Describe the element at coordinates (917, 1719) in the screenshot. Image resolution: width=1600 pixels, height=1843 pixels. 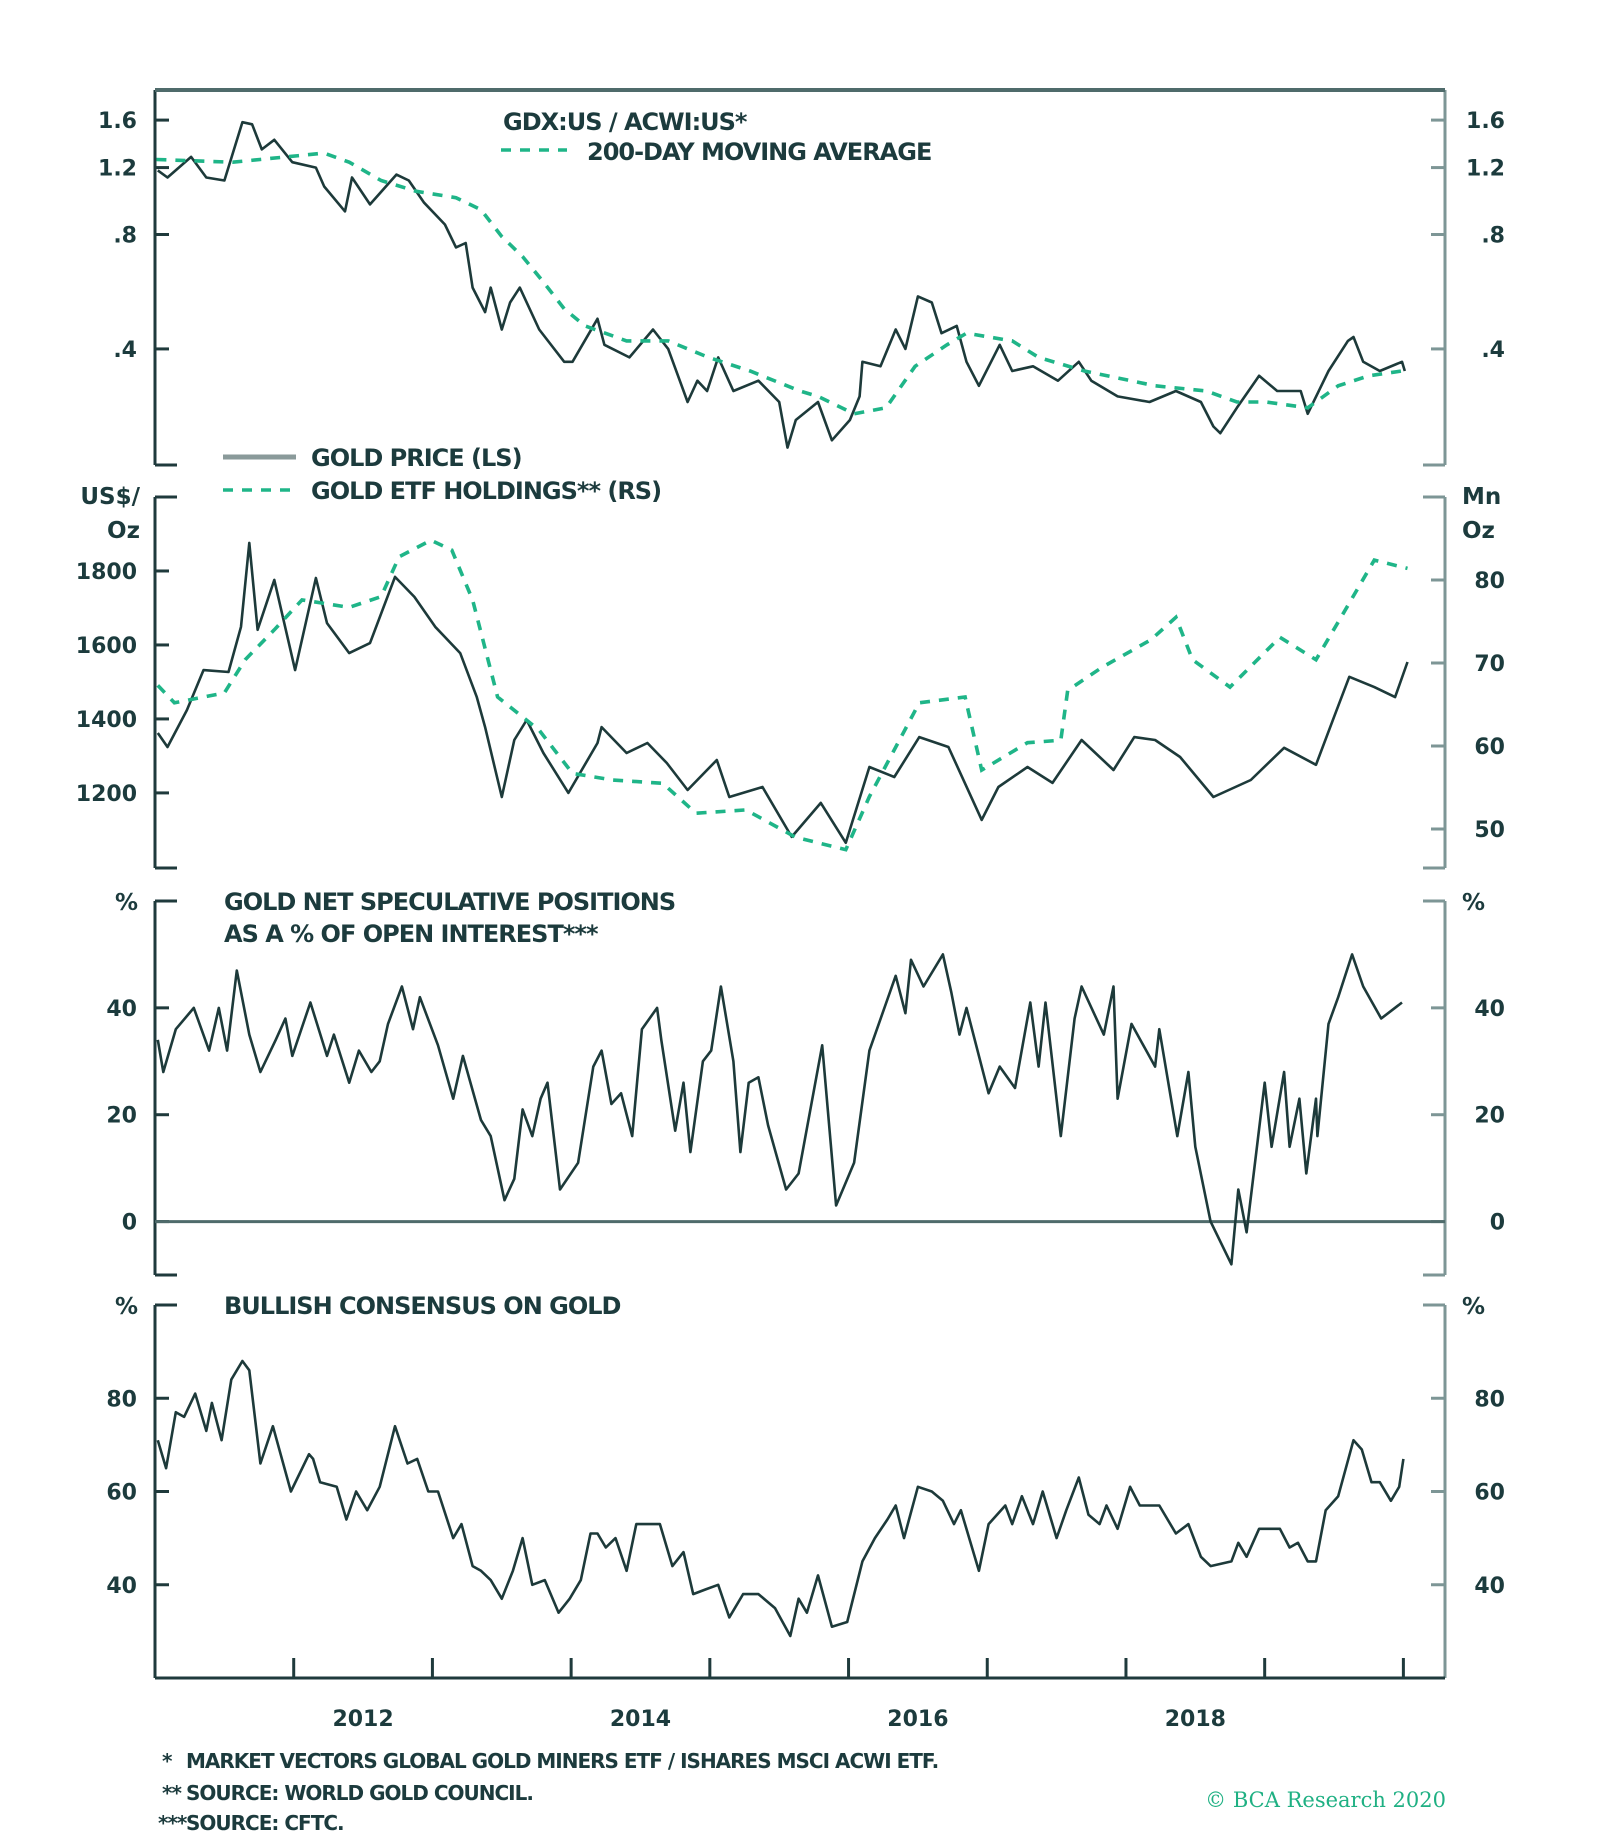
I see `x-axis-label: 2016` at that location.